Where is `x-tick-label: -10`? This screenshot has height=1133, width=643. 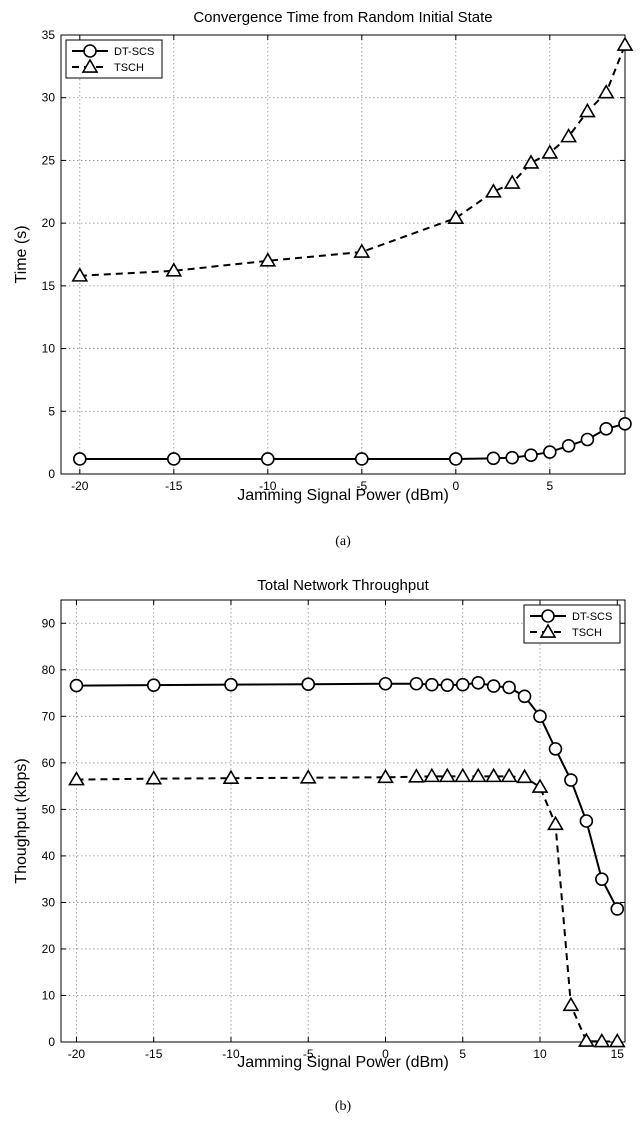
x-tick-label: -10 is located at coordinates (231, 1054).